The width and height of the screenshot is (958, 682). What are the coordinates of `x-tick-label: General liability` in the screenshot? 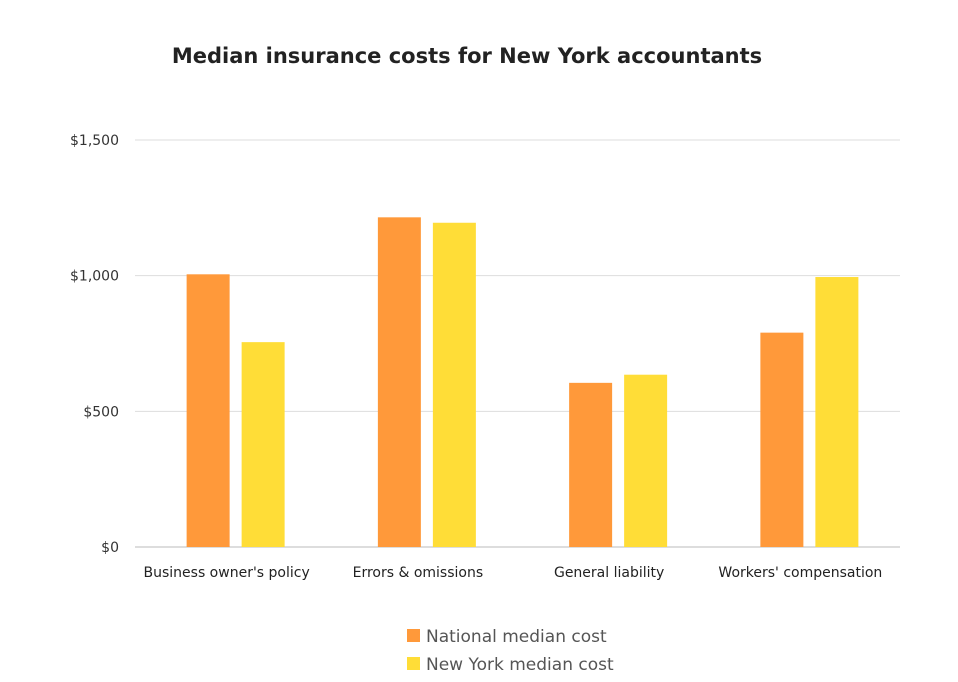 It's located at (609, 573).